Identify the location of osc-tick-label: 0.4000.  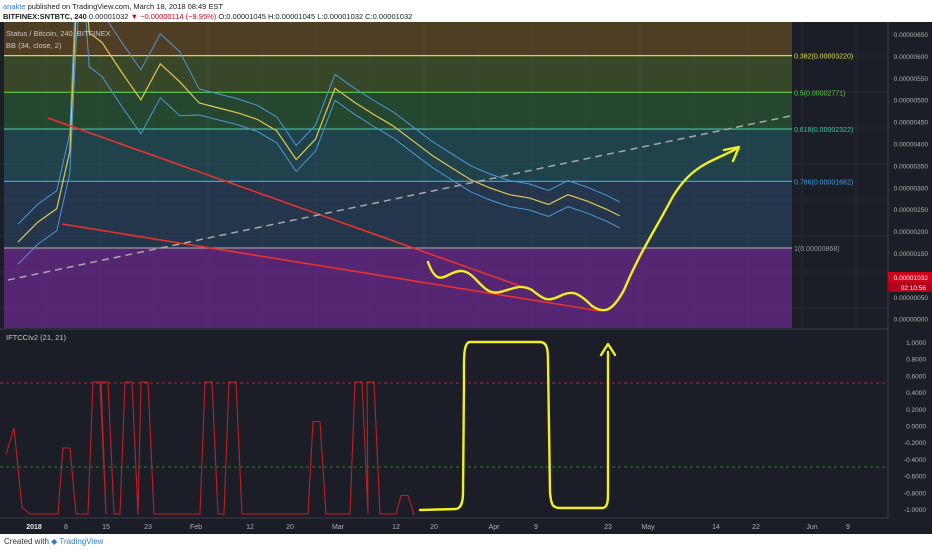
(916, 393).